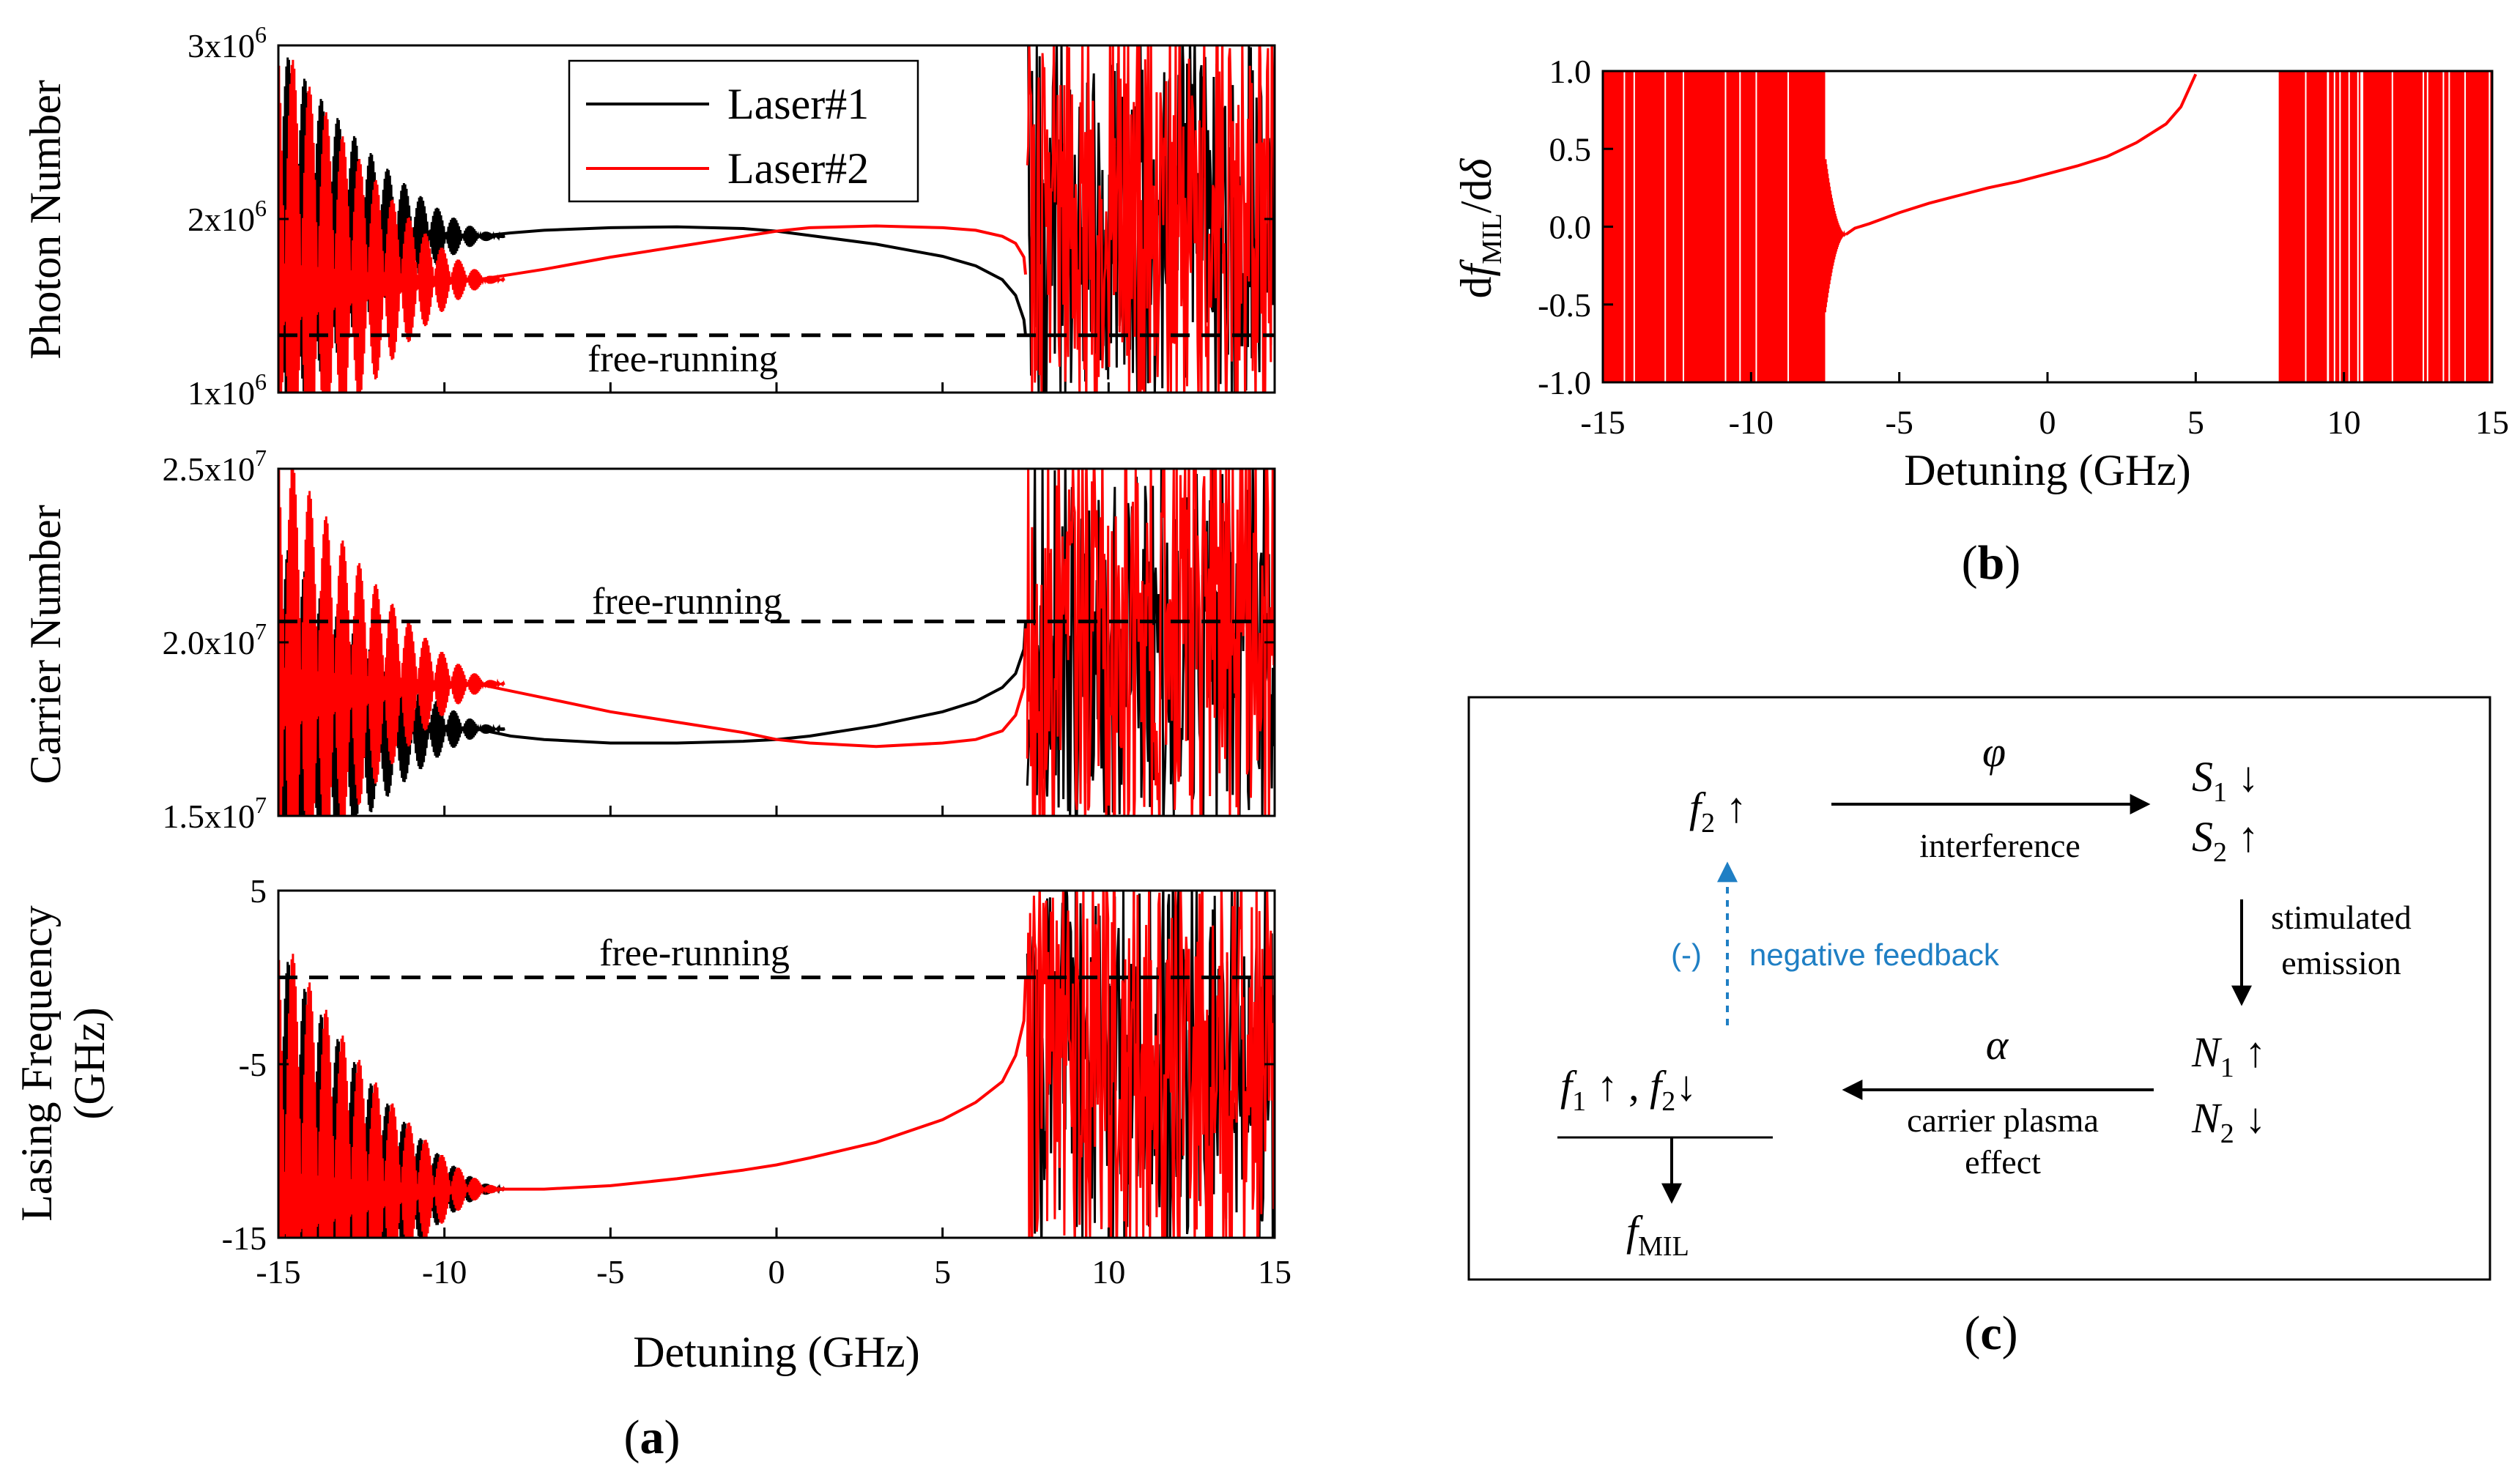 The image size is (2520, 1478). What do you see at coordinates (776, 1352) in the screenshot?
I see `panel-a-xlabel: Detuning (GHz)` at bounding box center [776, 1352].